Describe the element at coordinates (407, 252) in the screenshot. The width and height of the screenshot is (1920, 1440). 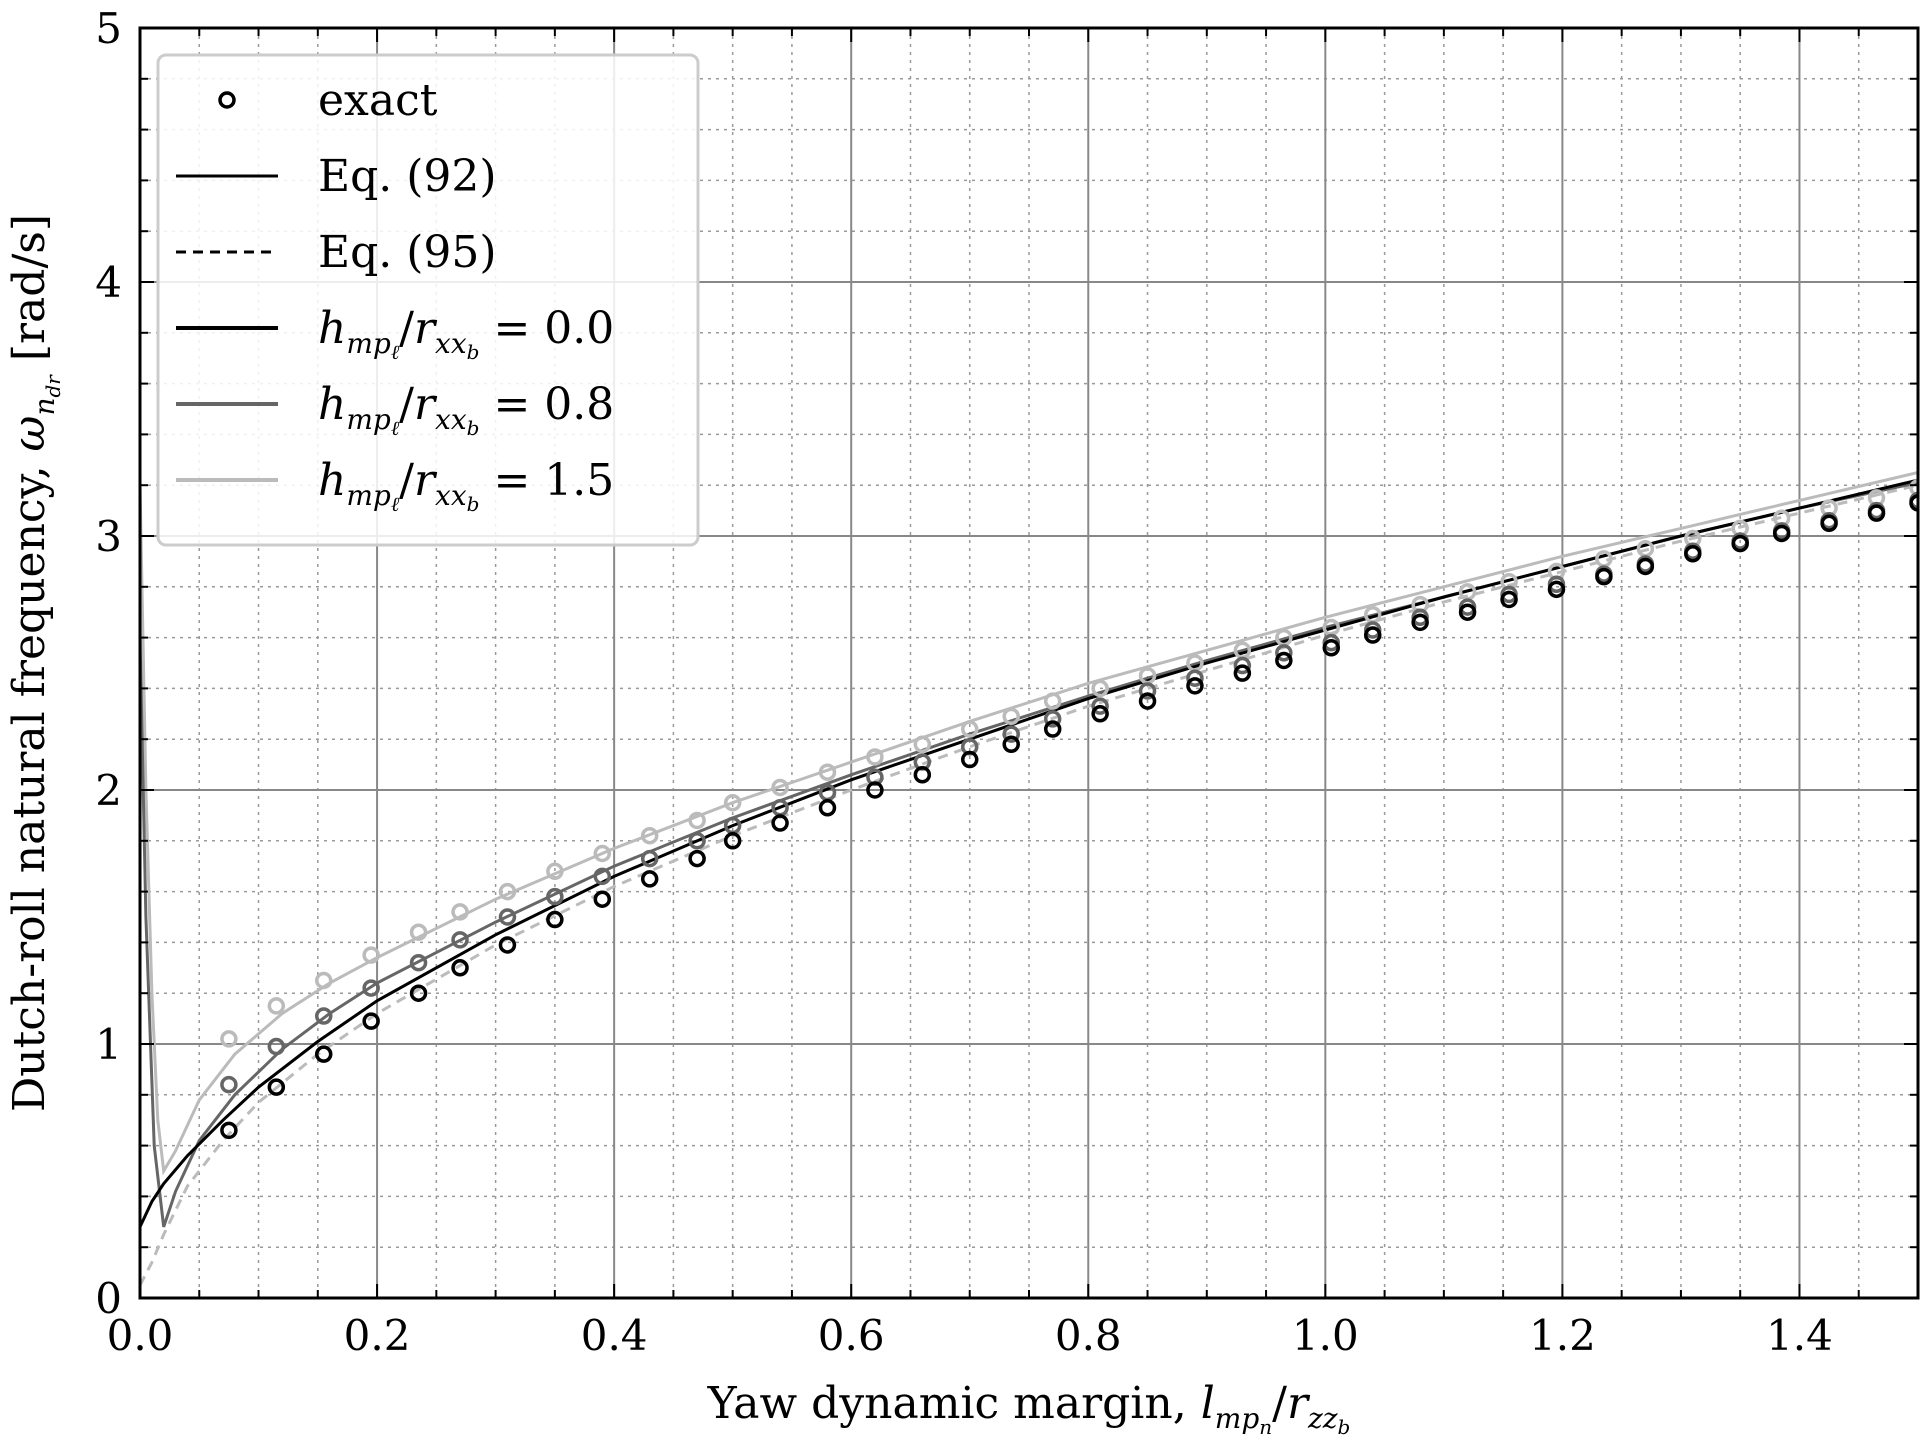
I see `legend-label-eq95: Eq. (95)` at that location.